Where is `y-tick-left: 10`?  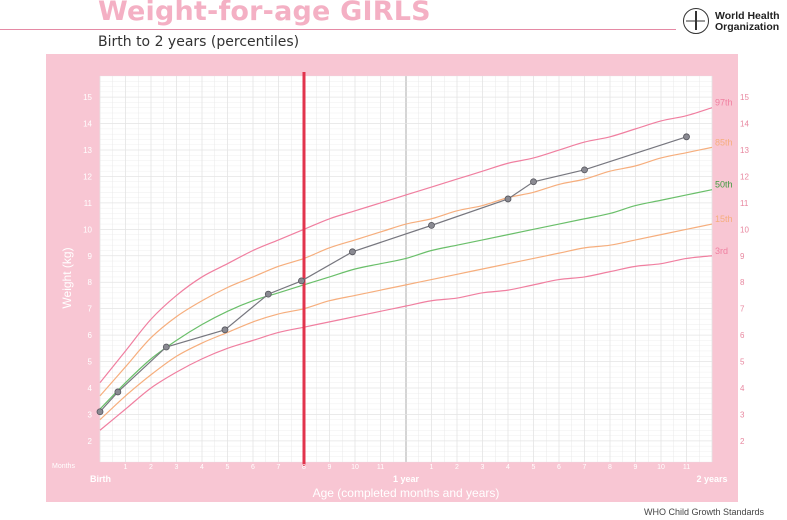
y-tick-left: 10 is located at coordinates (87, 229).